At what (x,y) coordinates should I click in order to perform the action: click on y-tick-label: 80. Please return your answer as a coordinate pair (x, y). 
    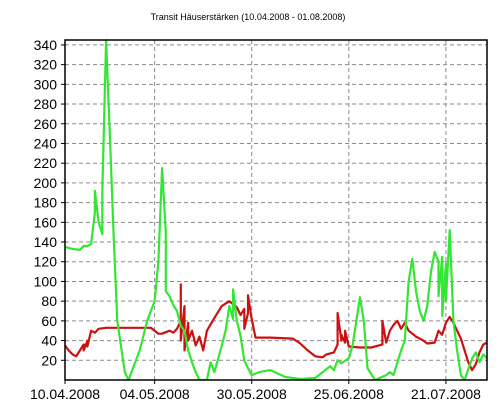
    Looking at the image, I should click on (49, 301).